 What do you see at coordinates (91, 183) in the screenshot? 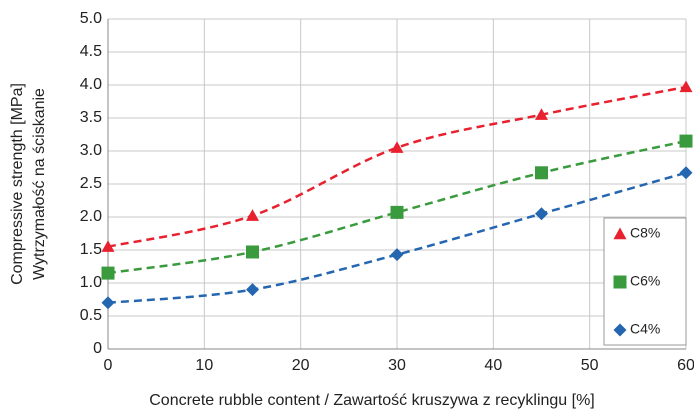
I see `y-tick-label: 2.5` at bounding box center [91, 183].